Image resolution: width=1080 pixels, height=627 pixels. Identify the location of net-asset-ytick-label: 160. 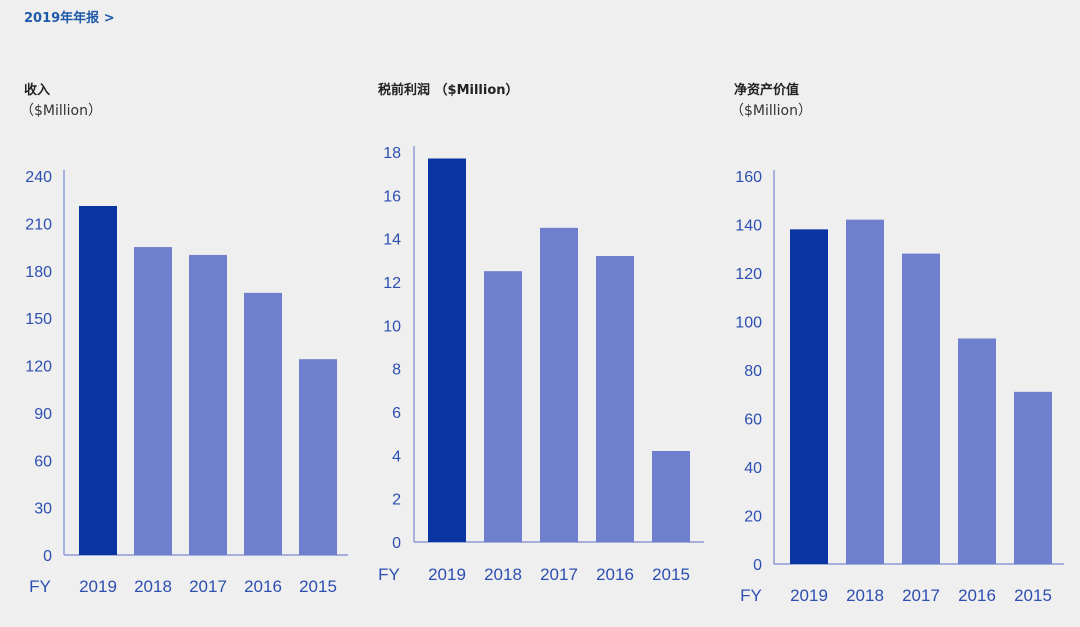
(748, 177).